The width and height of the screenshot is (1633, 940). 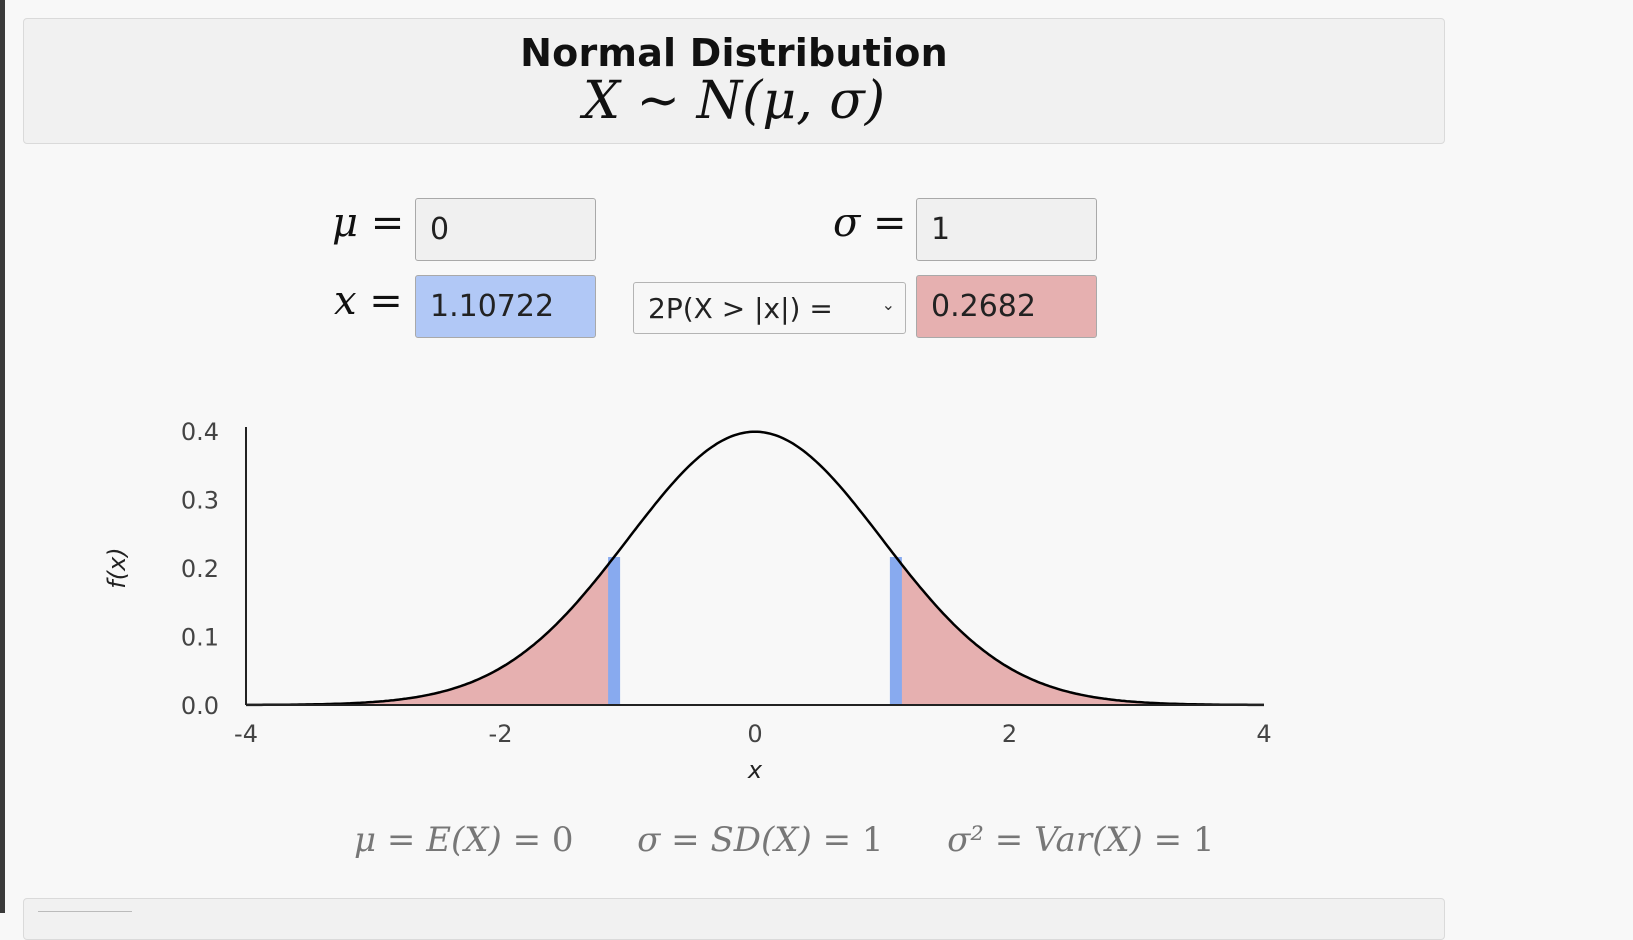 I want to click on mu-equals: =, so click(x=387, y=223).